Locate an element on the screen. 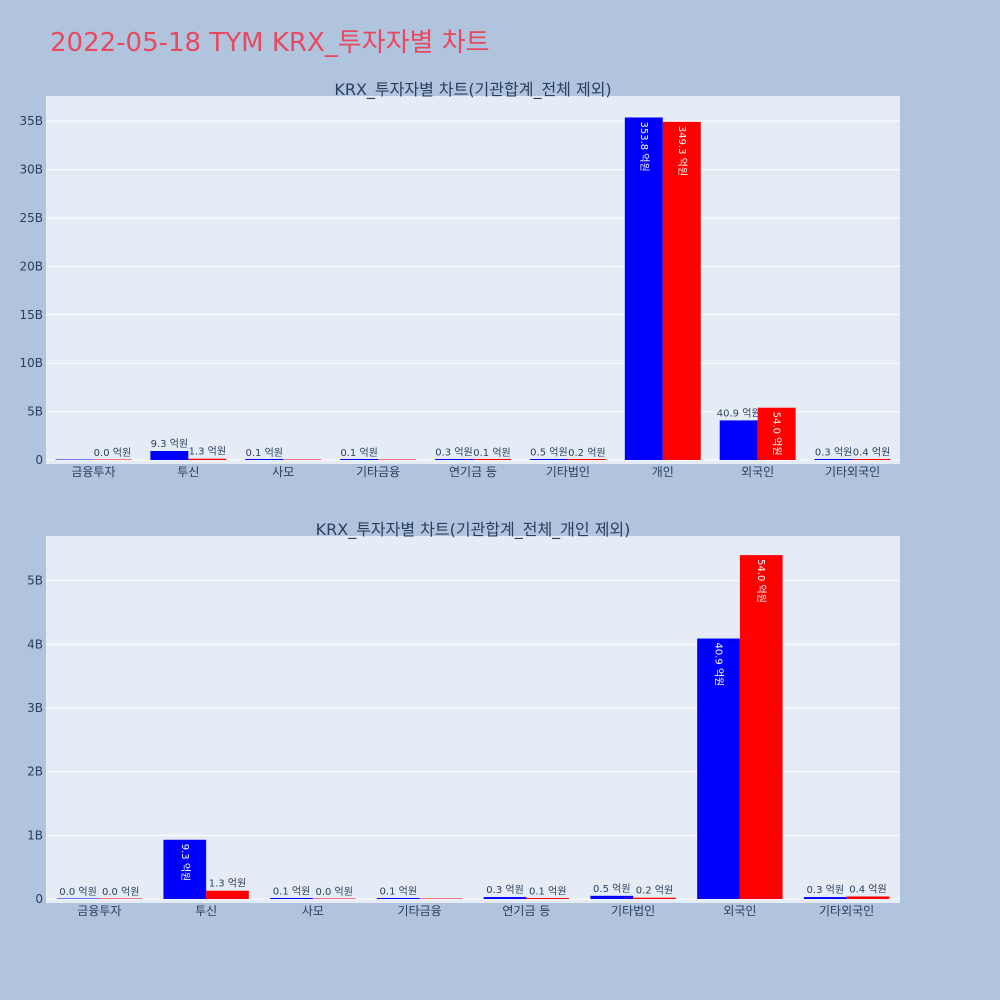  y-tick-label: 4B is located at coordinates (35, 644).